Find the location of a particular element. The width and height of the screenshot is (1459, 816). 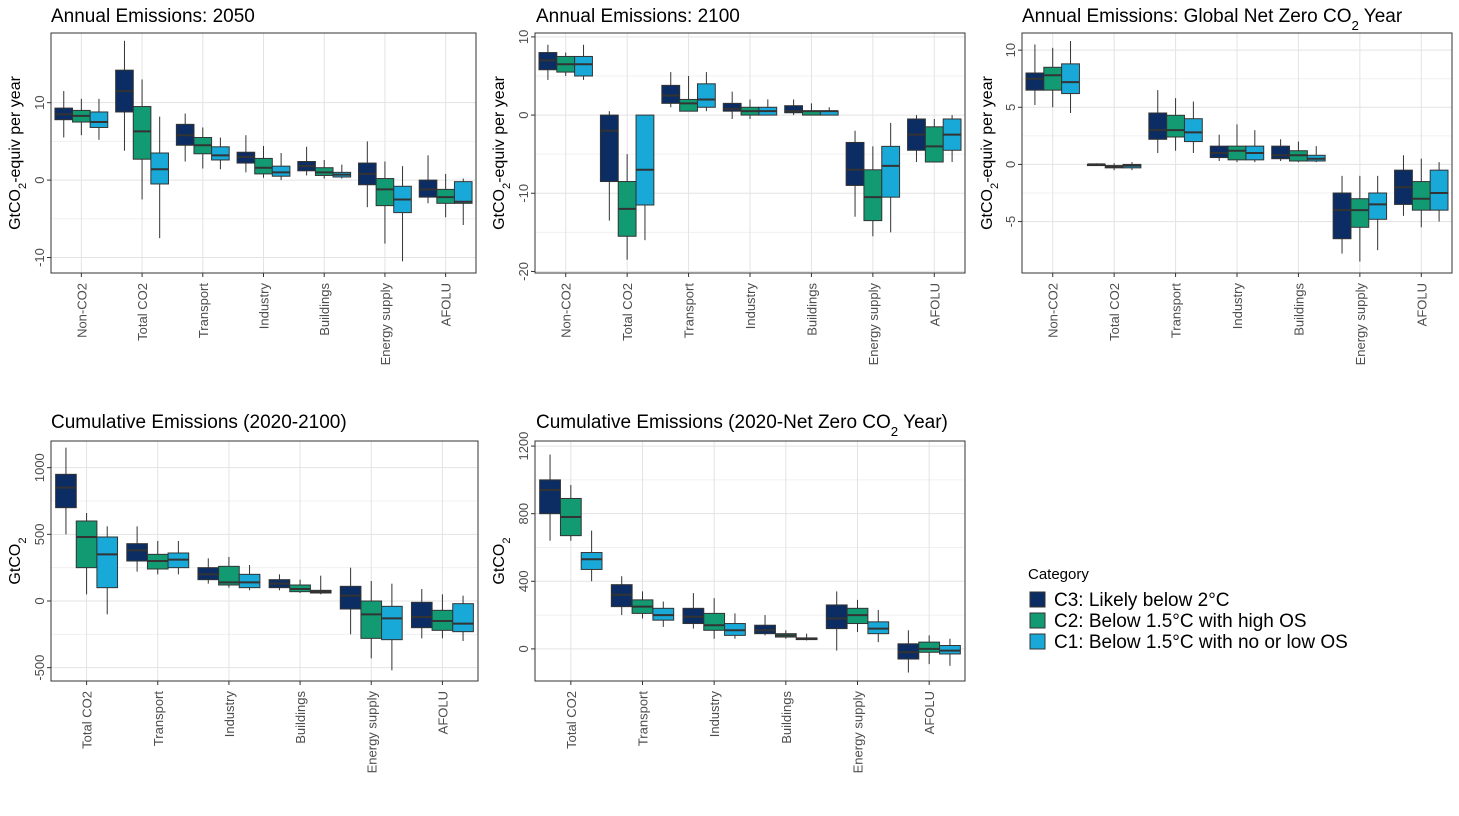

box-afolu-c2 is located at coordinates (1421, 193).